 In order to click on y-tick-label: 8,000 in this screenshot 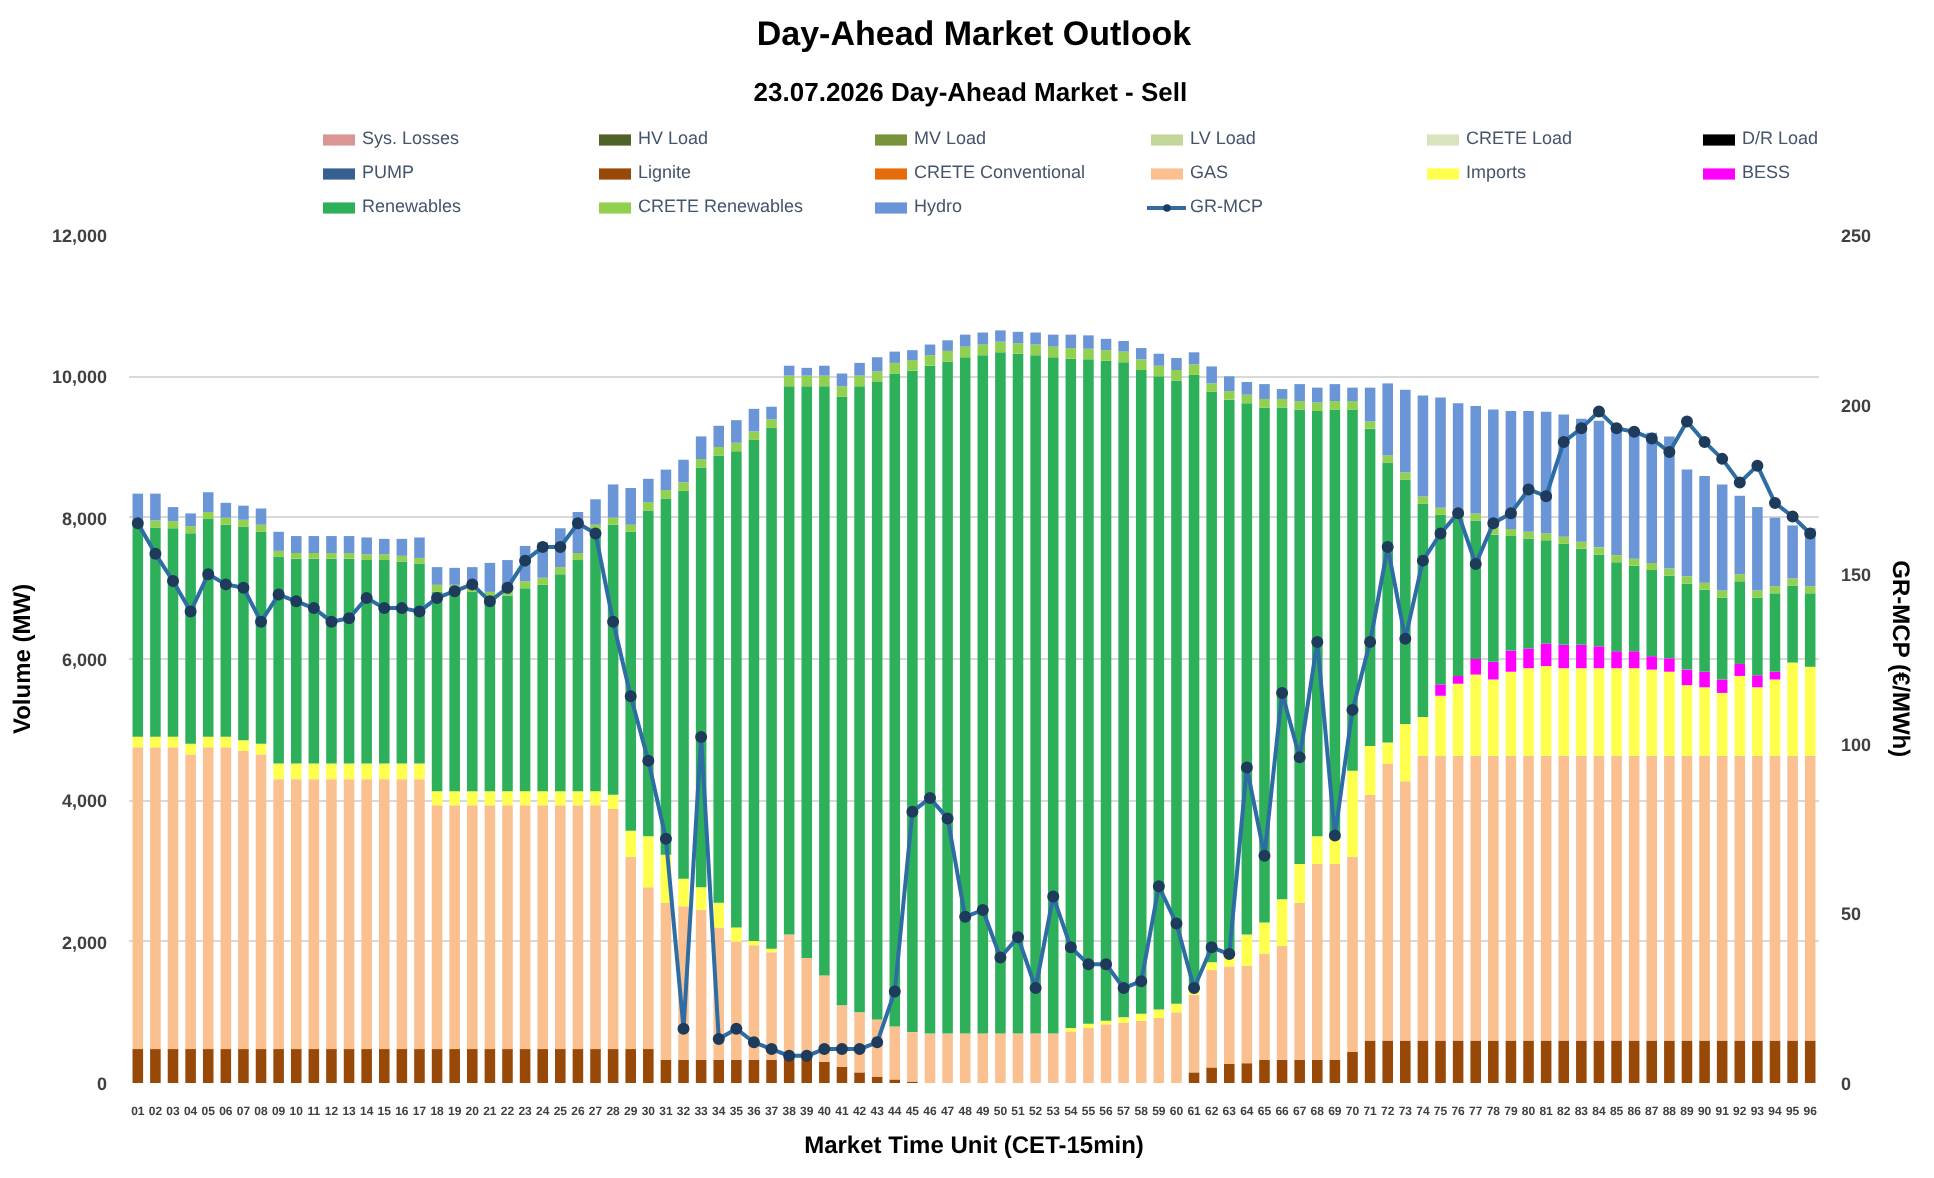, I will do `click(84, 518)`.